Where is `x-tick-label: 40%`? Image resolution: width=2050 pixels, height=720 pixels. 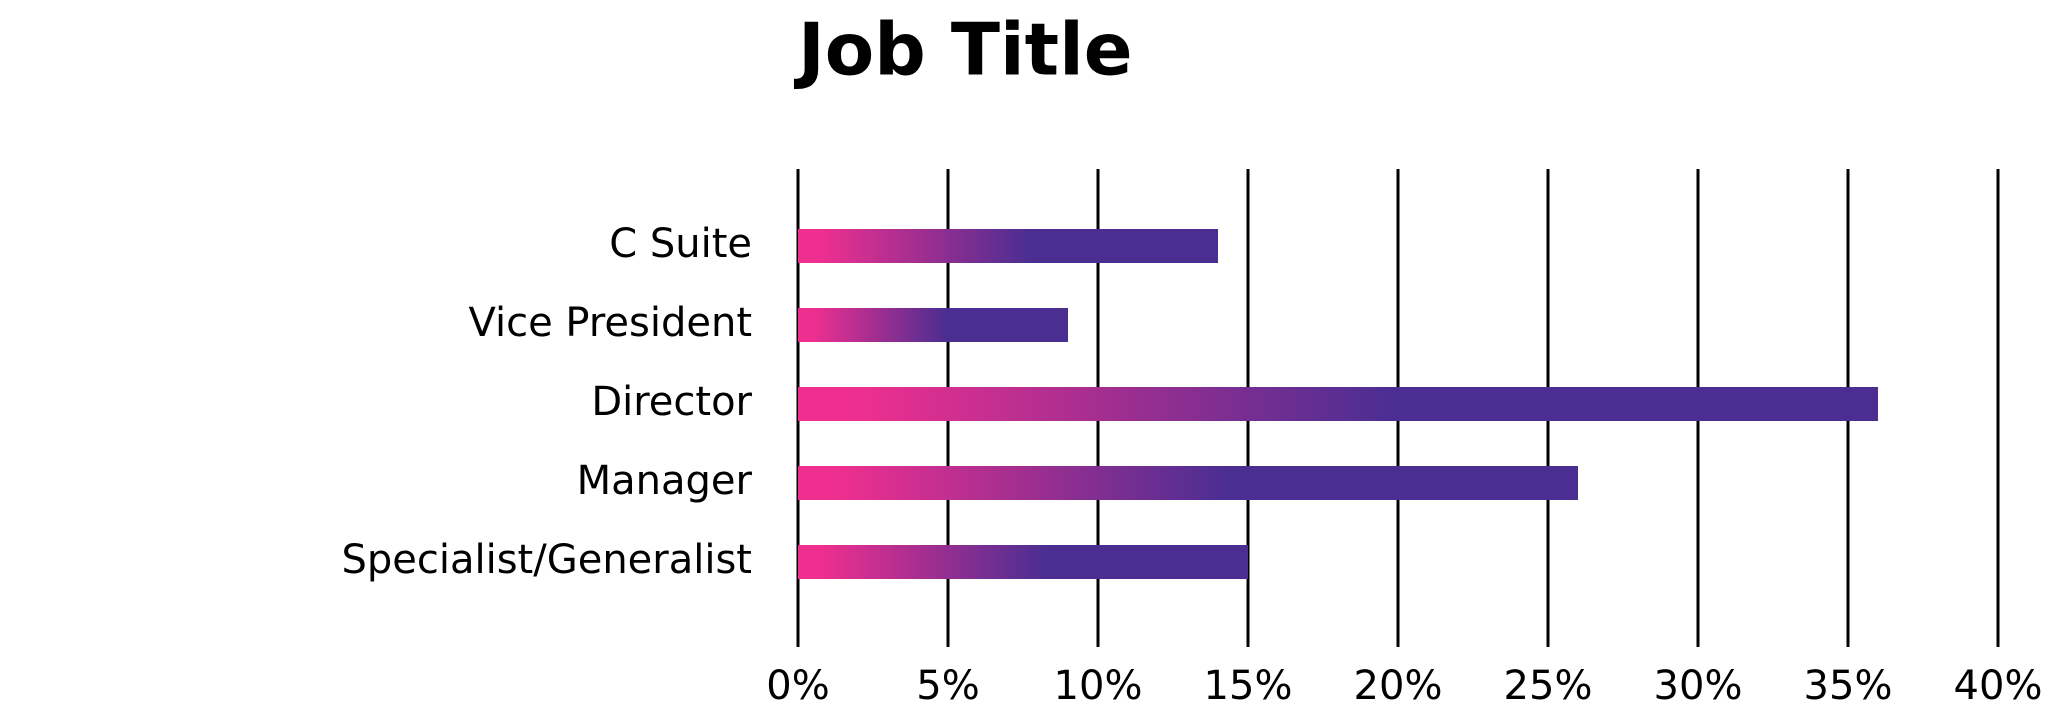
x-tick-label: 40% is located at coordinates (1998, 686).